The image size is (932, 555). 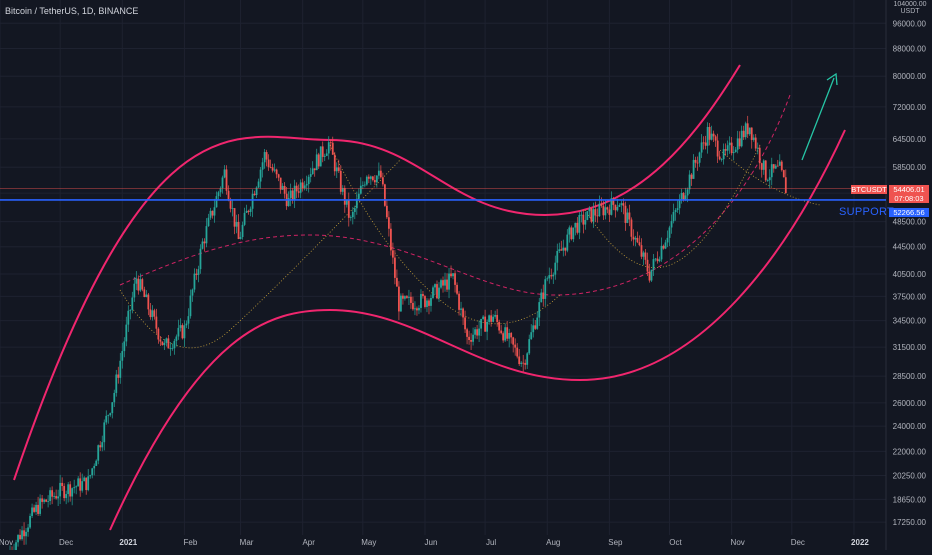 What do you see at coordinates (431, 542) in the screenshot?
I see `x-tick-label: Jun` at bounding box center [431, 542].